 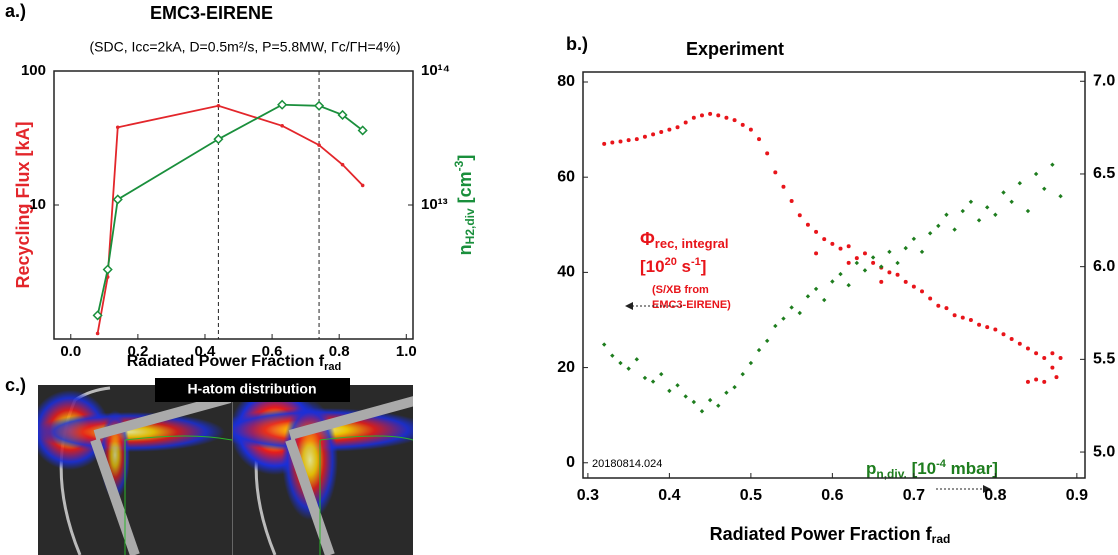 What do you see at coordinates (684, 266) in the screenshot?
I see `annotation-part: s` at bounding box center [684, 266].